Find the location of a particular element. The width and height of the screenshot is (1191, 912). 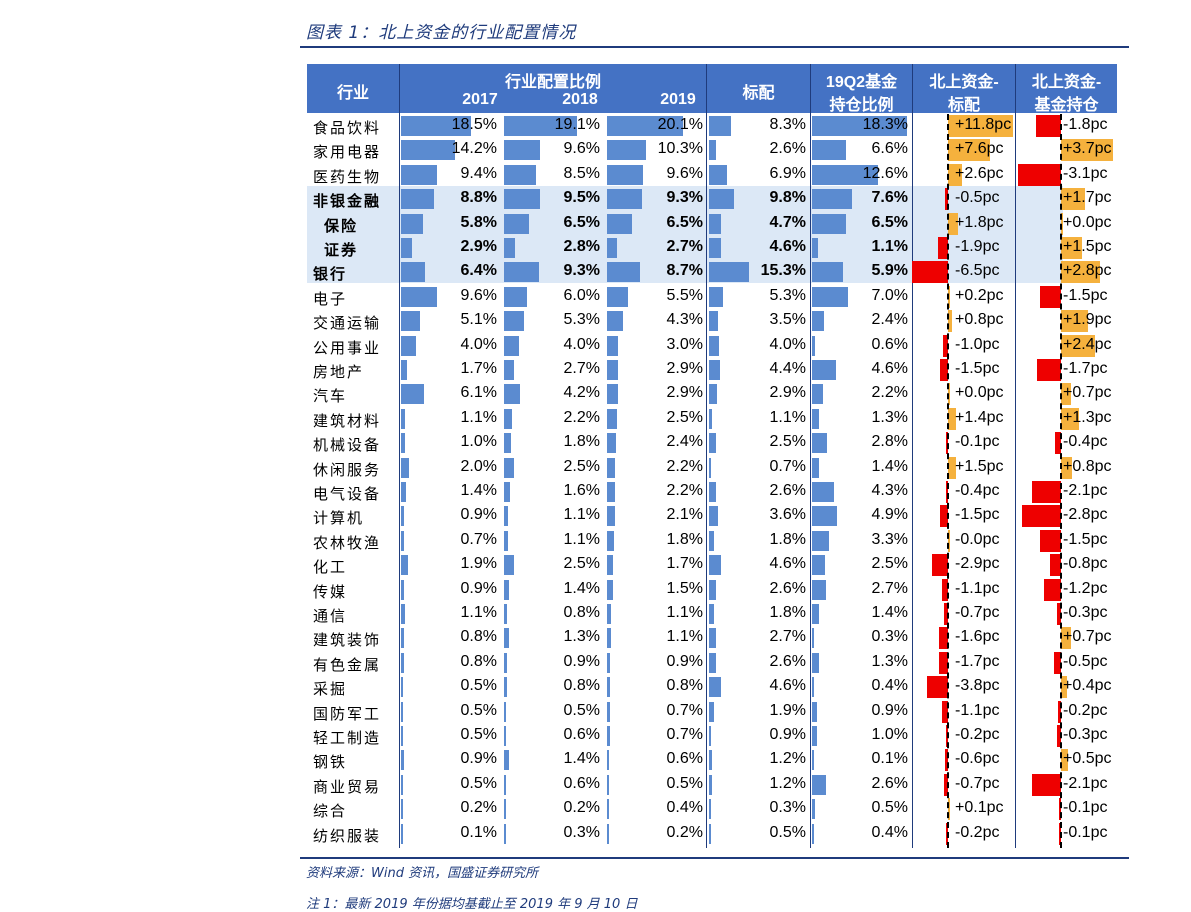

difference-value: -0.1pc is located at coordinates (977, 442).